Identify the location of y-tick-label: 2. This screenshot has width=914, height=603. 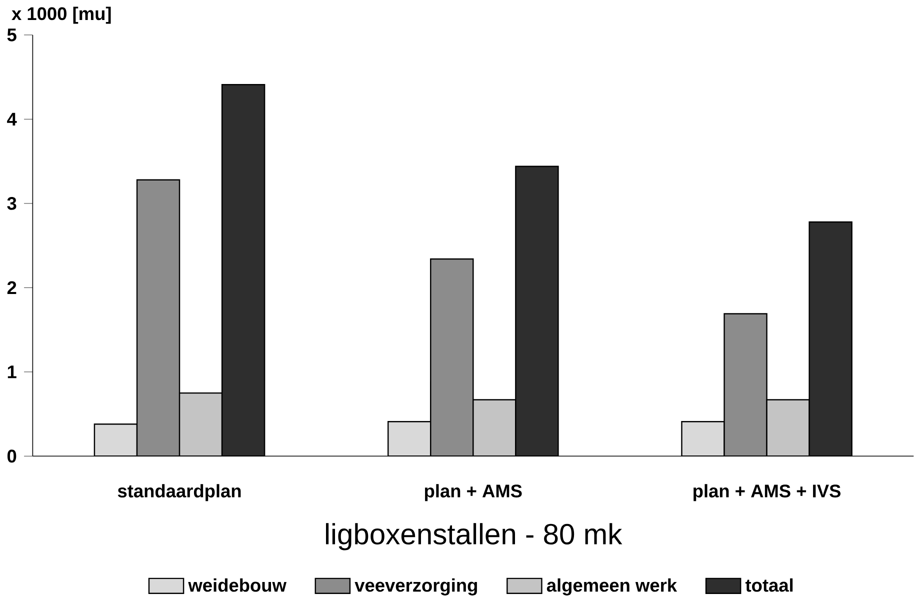
(11, 287).